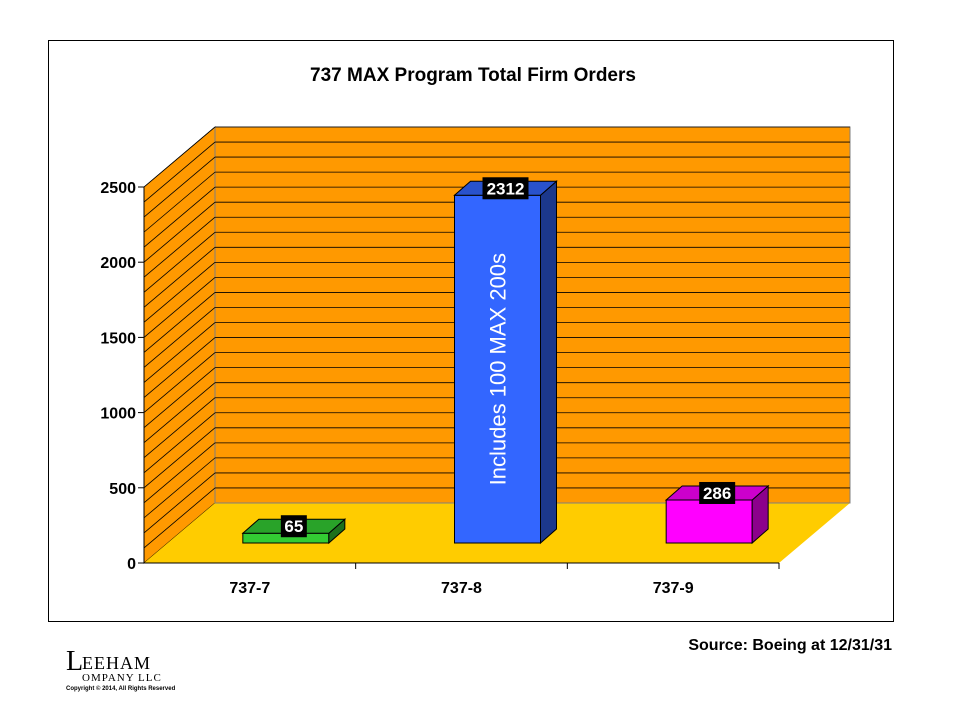 The width and height of the screenshot is (960, 720). I want to click on left-wall-panel, so click(179, 345).